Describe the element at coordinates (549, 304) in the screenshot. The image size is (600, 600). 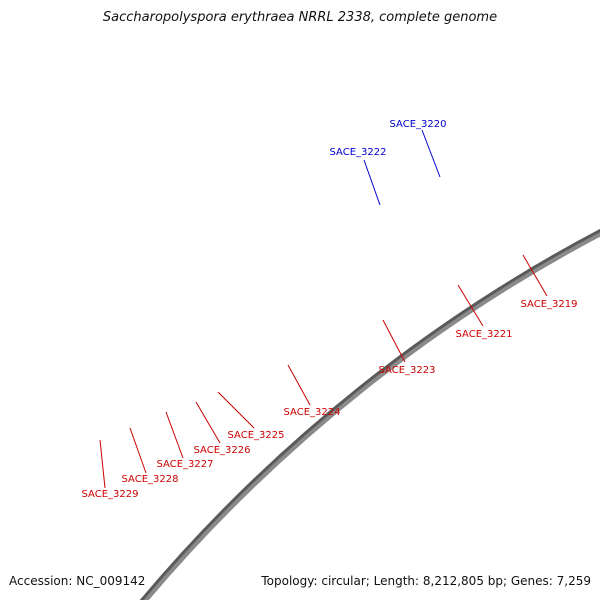
I see `gene-label: SACE_3219` at that location.